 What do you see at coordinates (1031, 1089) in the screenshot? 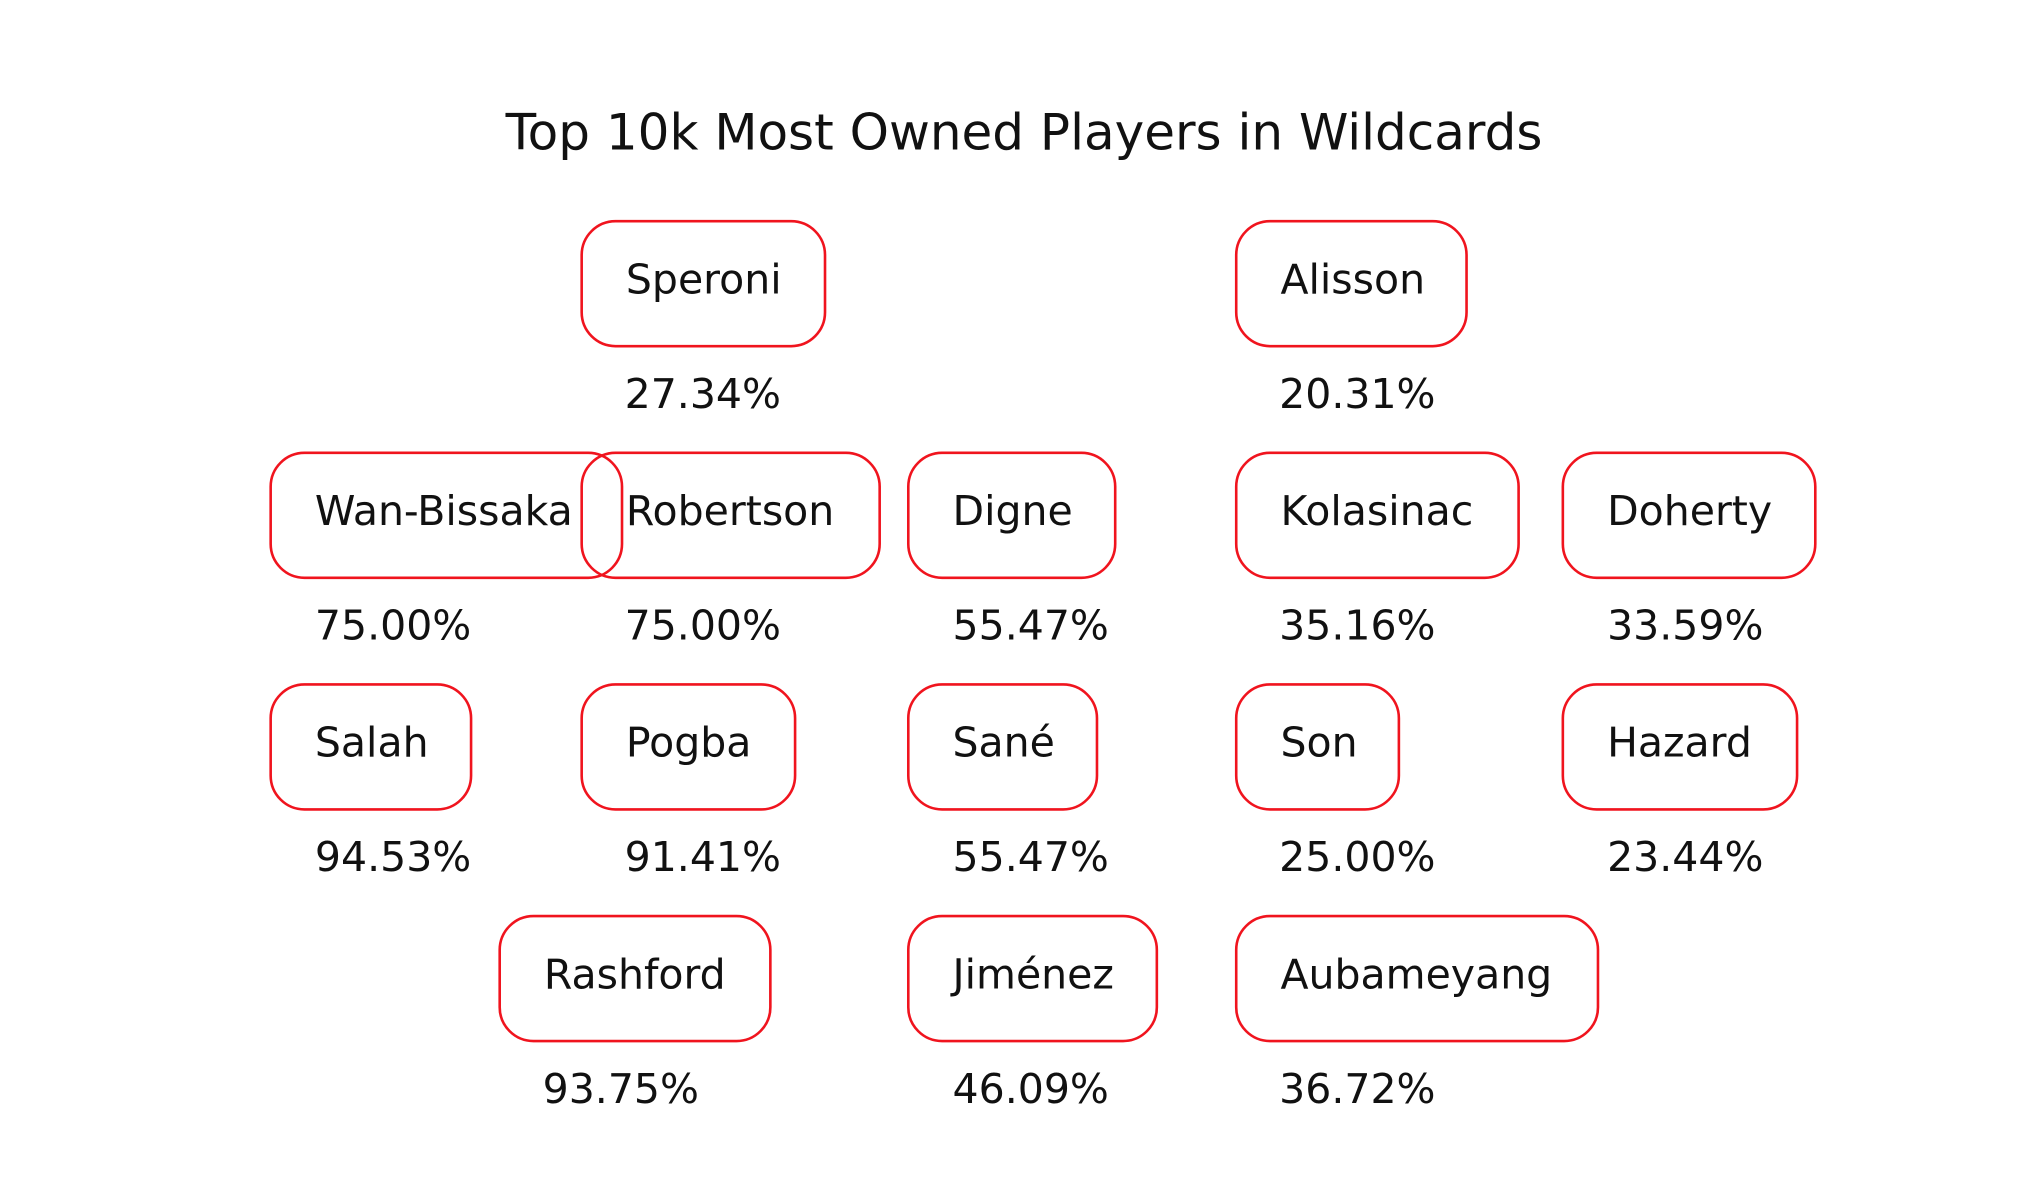
I see `ownership-label: 46.09%` at bounding box center [1031, 1089].